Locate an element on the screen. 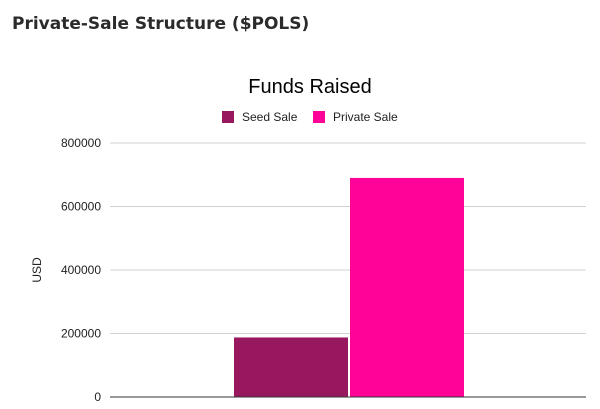  y-tick-label: 600000 is located at coordinates (81, 207).